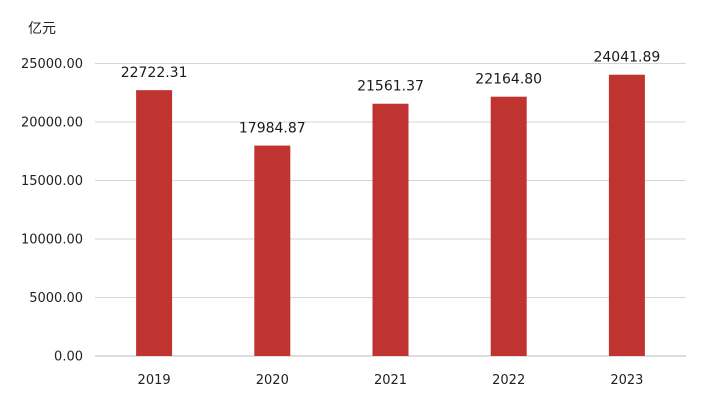  What do you see at coordinates (52, 64) in the screenshot?
I see `y-tick-label: 25000.00` at bounding box center [52, 64].